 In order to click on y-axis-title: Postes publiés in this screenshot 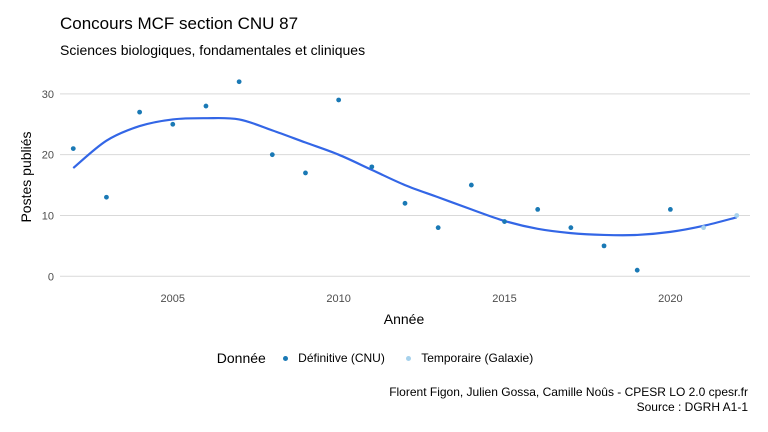, I will do `click(26, 176)`.